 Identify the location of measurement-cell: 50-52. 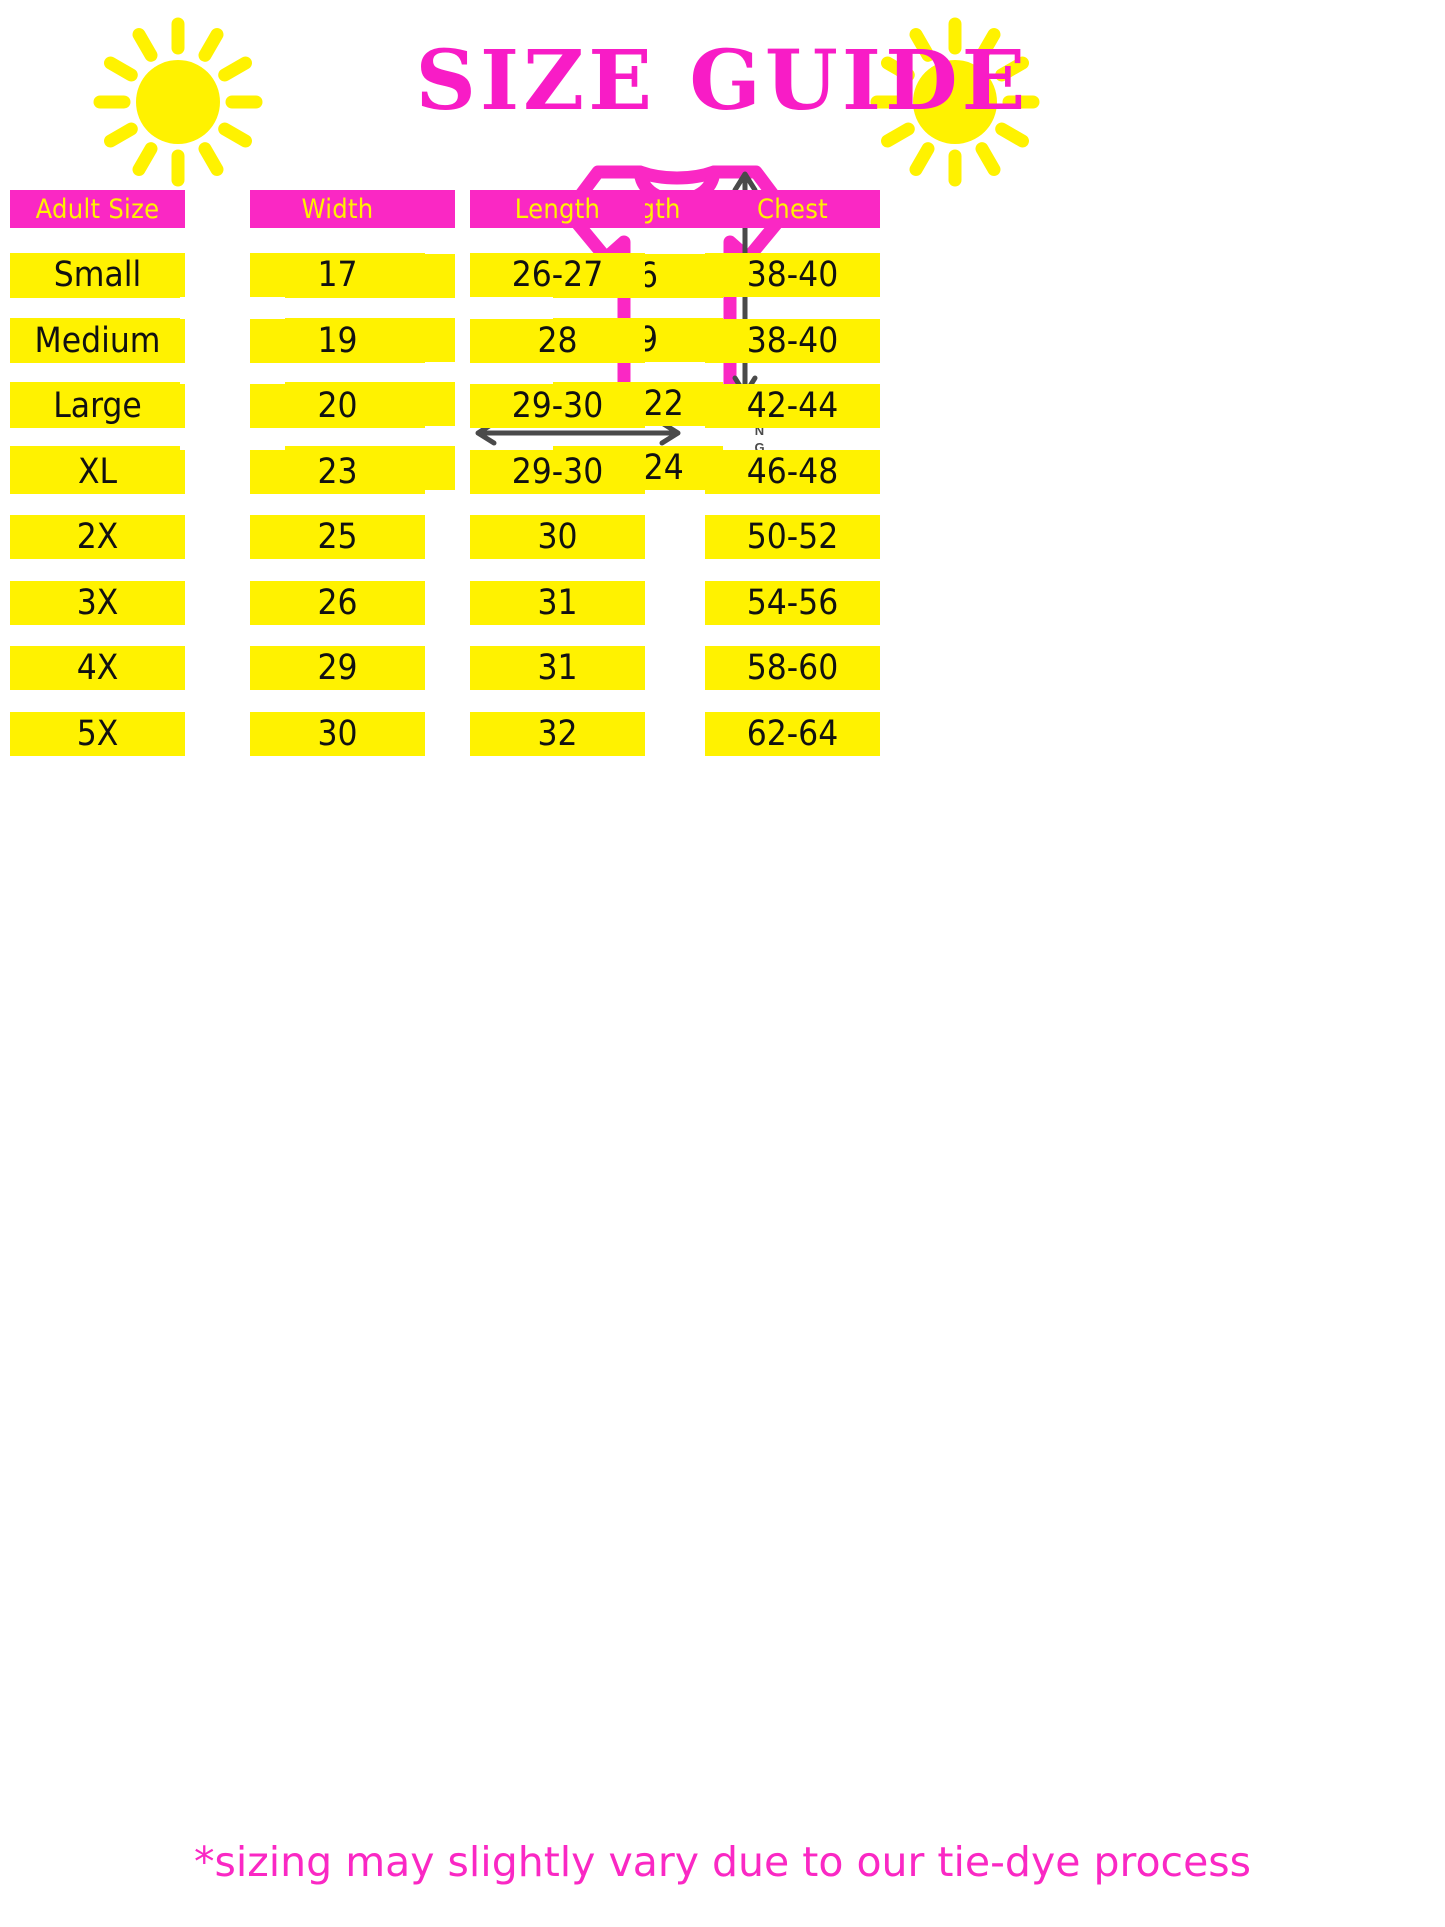
(792, 537).